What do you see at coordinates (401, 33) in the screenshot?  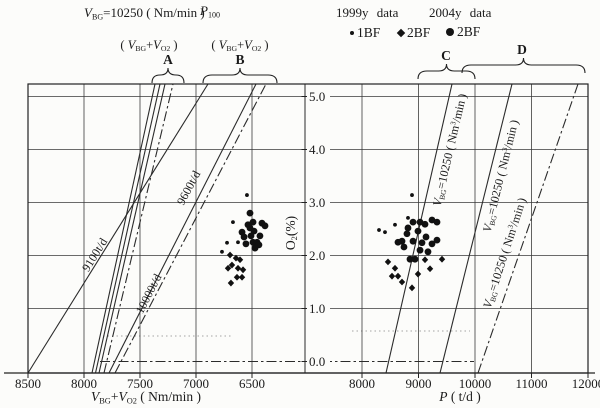 I see `diamond-marker-icon` at bounding box center [401, 33].